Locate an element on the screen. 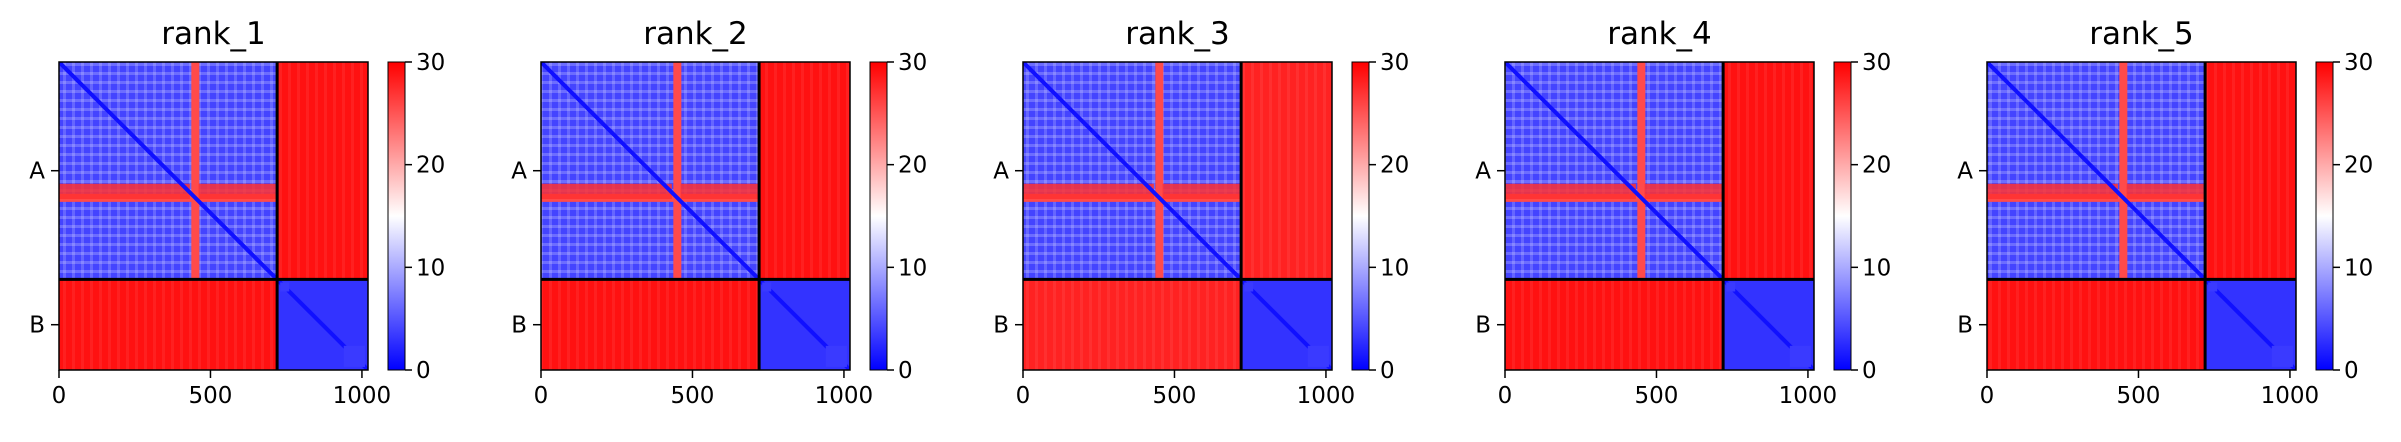 The width and height of the screenshot is (2401, 442). panel-title: rank_3 is located at coordinates (1177, 34).